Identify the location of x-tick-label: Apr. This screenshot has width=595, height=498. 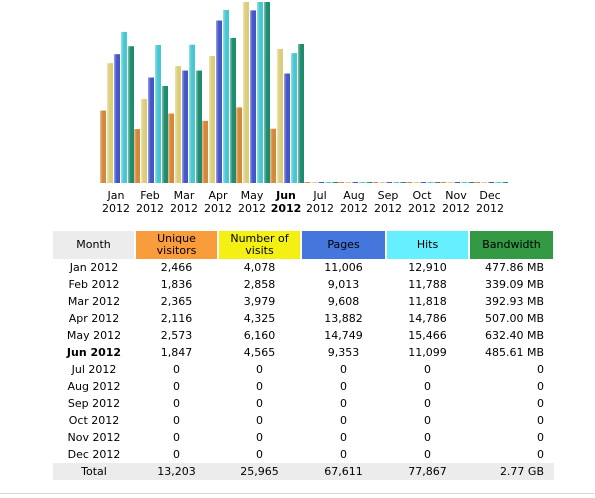
(218, 195).